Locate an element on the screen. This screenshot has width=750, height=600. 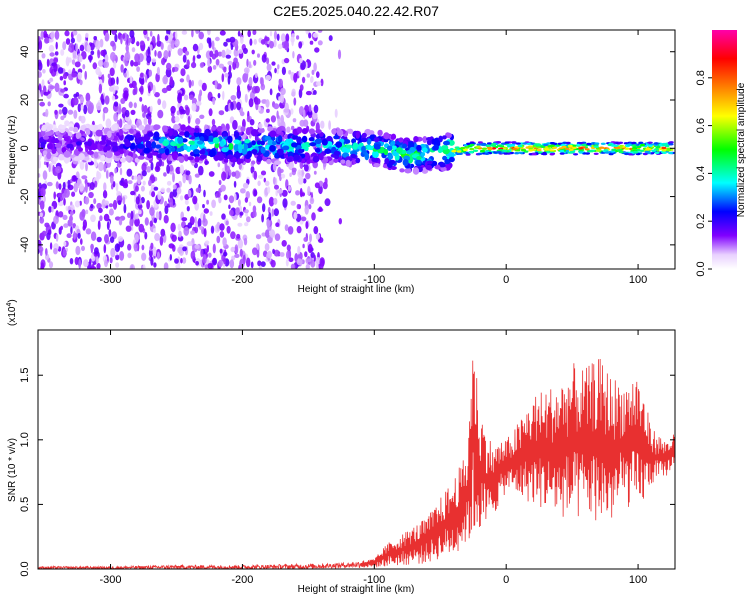
snr-x-axis-label: Height of straight line (km) is located at coordinates (356, 589).